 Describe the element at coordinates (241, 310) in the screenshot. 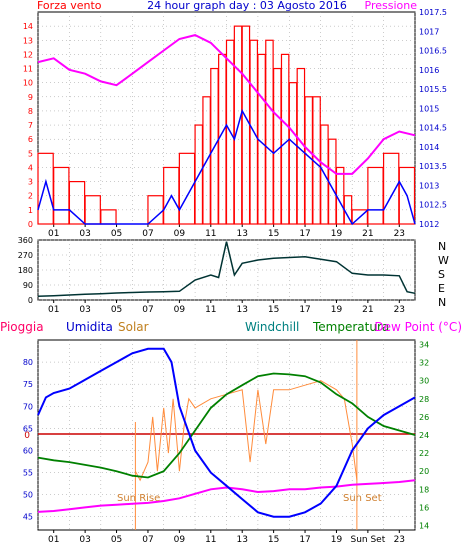

I see `mid-x-tick-label: 13` at that location.